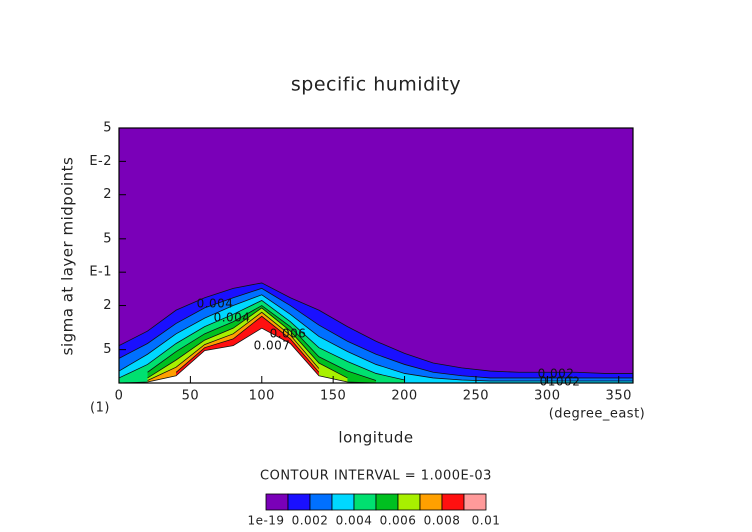 The image size is (752, 532). I want to click on chart-title: specific humidity, so click(376, 85).